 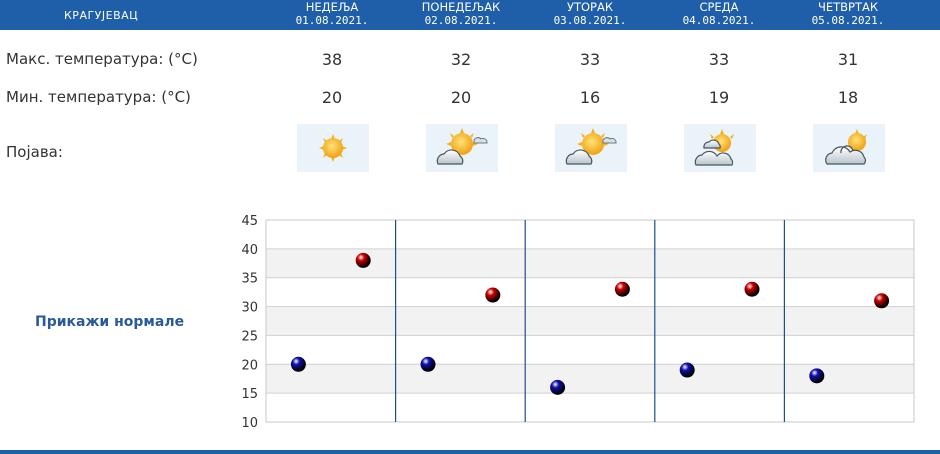 I want to click on max-temp-value: 38, so click(x=332, y=59).